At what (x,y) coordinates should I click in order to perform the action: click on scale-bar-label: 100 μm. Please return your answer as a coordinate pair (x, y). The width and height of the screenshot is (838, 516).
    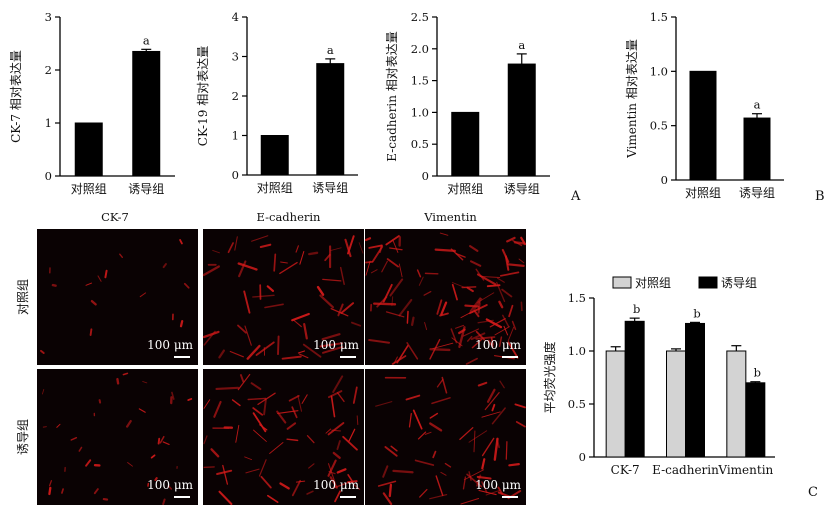
    Looking at the image, I should click on (170, 485).